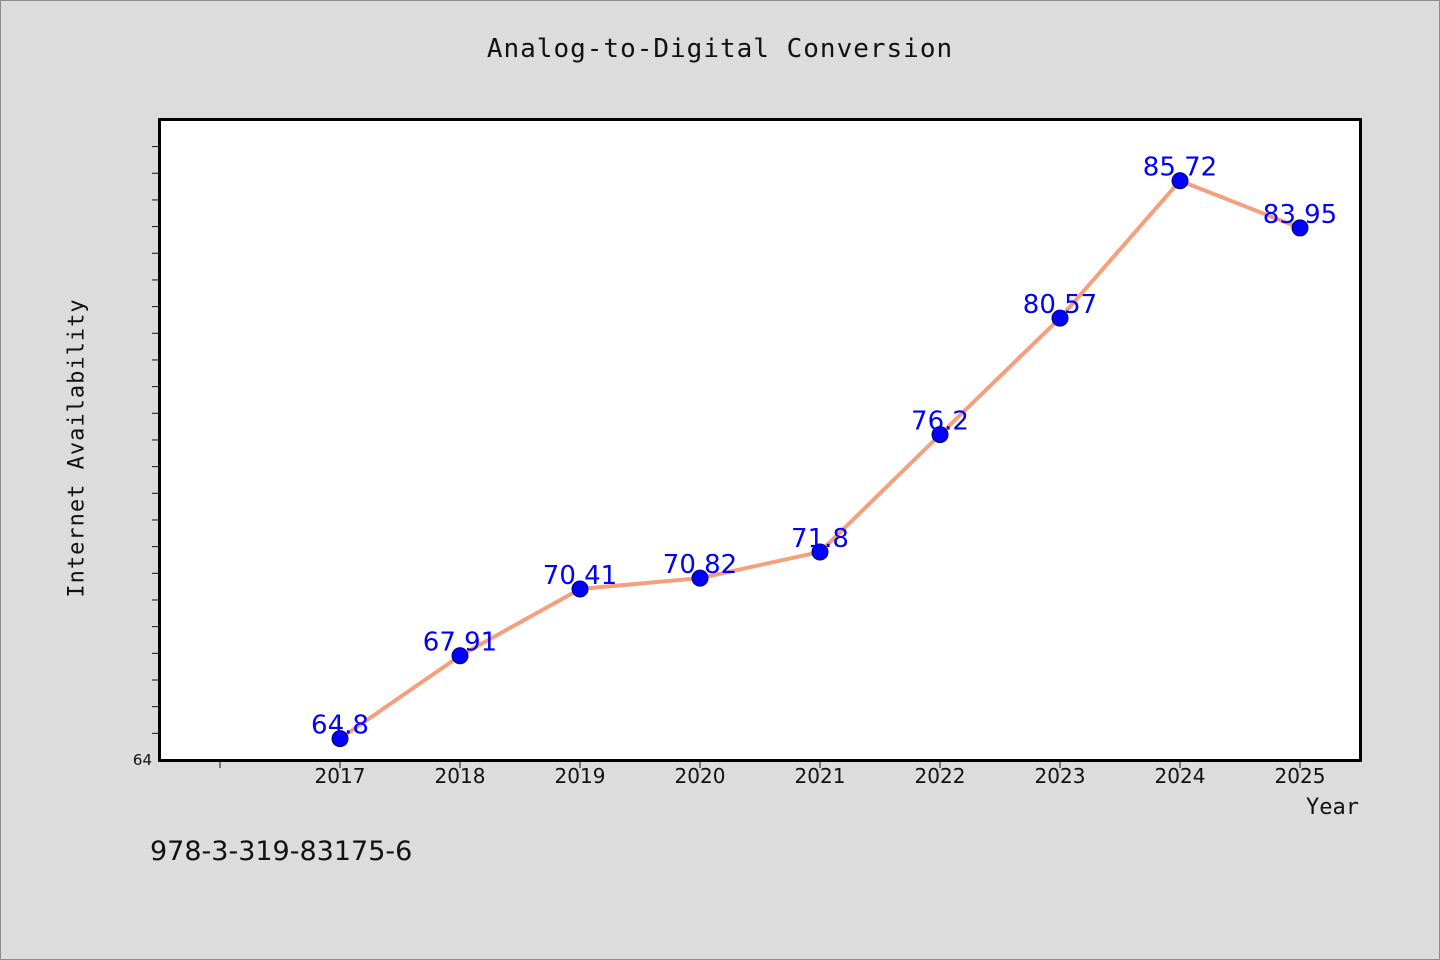  Describe the element at coordinates (142, 760) in the screenshot. I see `y-tick-label: 64` at that location.